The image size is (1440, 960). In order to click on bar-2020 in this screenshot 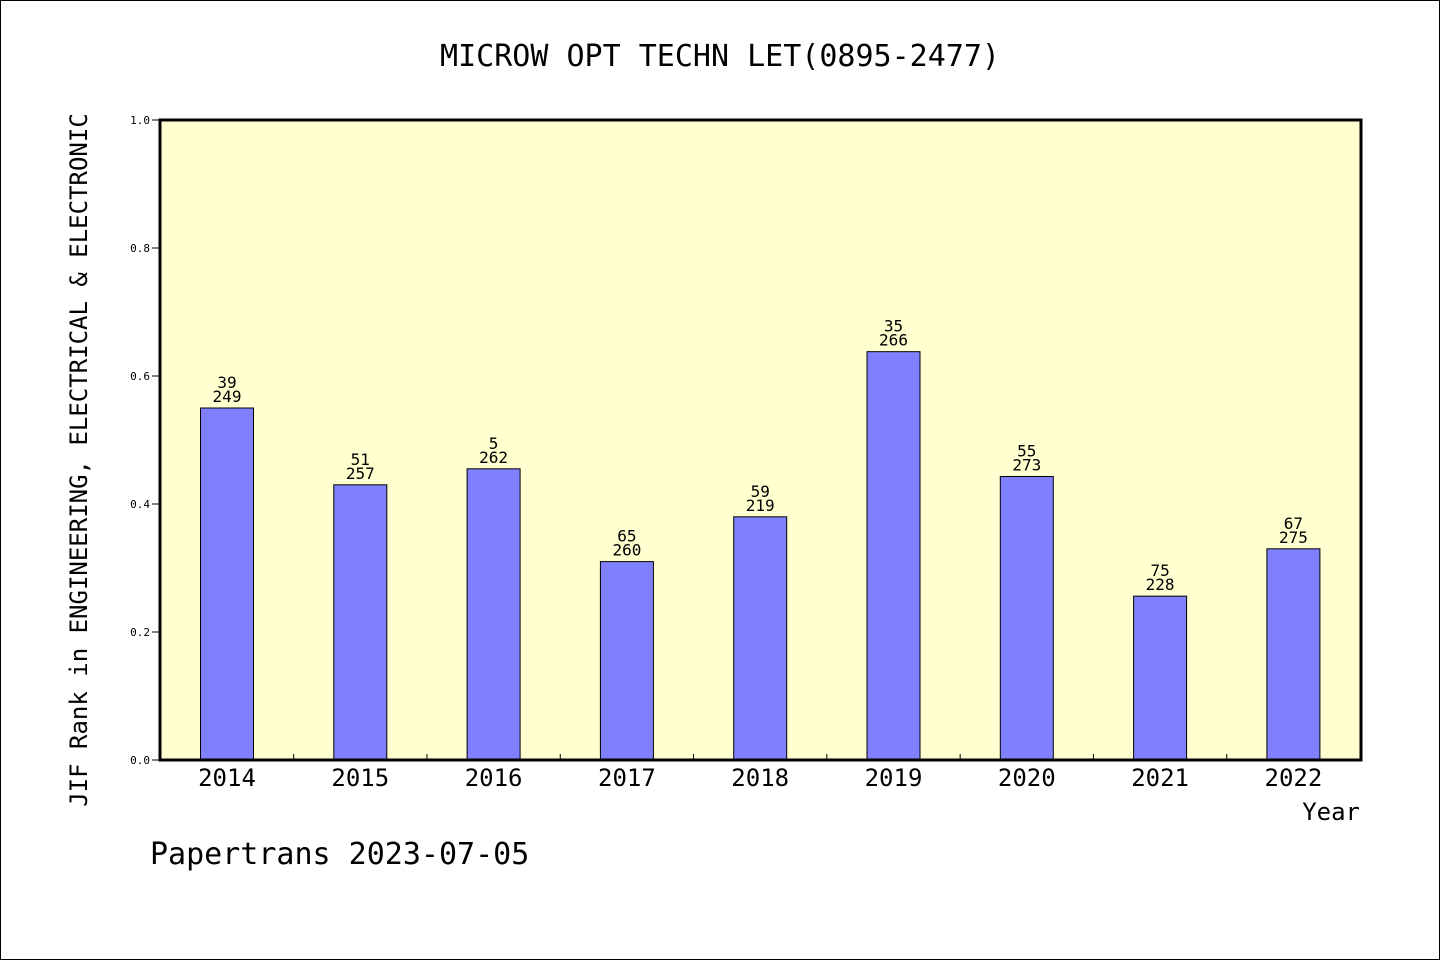, I will do `click(1026, 618)`.